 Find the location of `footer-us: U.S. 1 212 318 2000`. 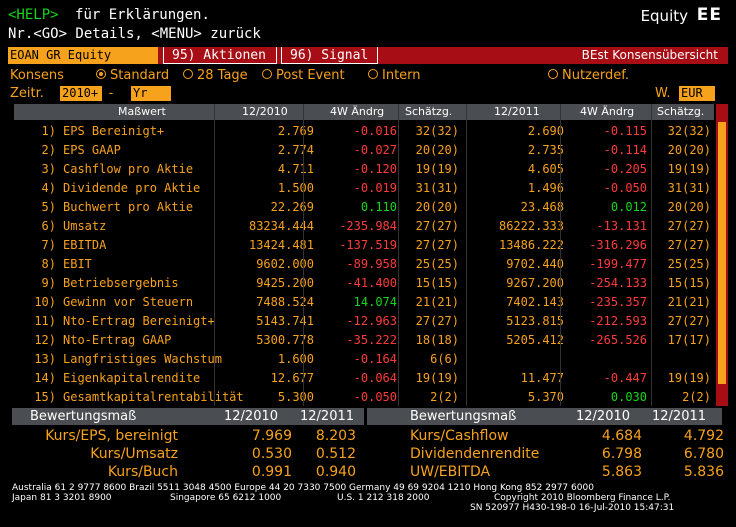

footer-us: U.S. 1 212 318 2000 is located at coordinates (383, 498).